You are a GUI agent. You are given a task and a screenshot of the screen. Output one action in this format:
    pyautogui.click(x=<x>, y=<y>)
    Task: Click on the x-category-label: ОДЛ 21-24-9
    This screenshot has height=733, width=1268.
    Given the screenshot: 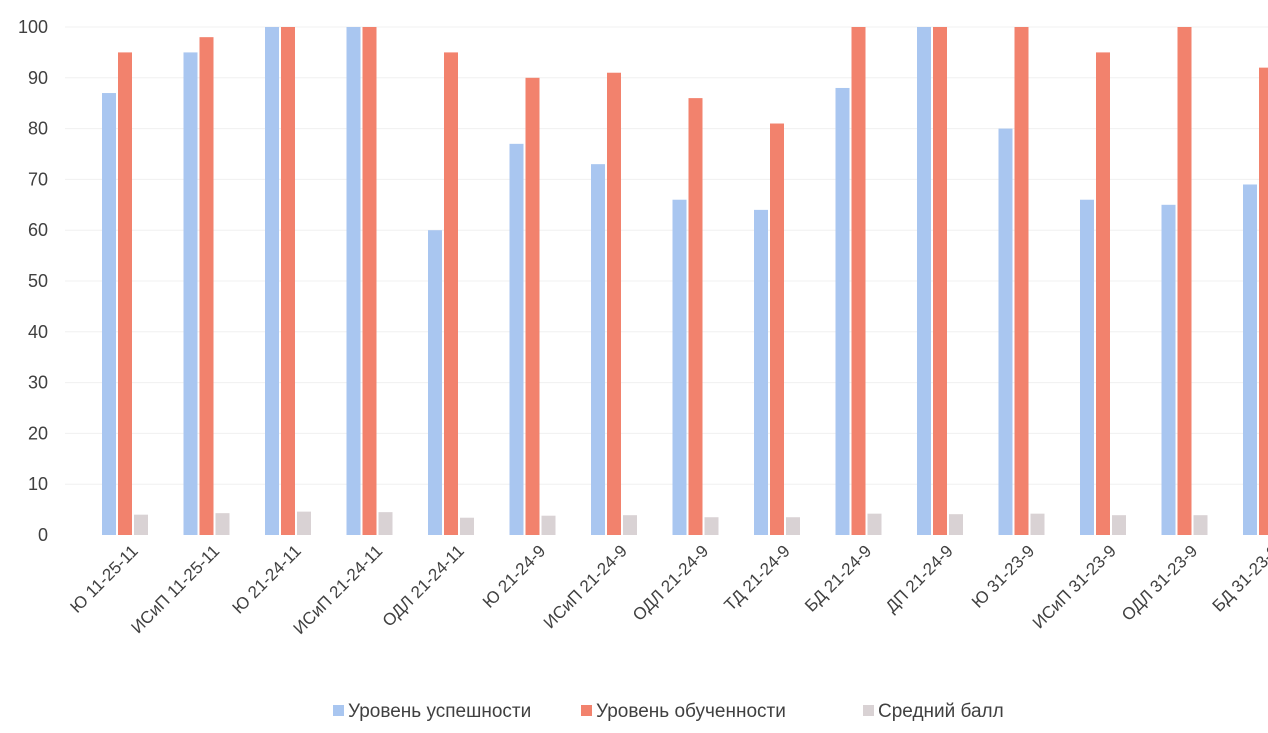 What is the action you would take?
    pyautogui.click(x=670, y=582)
    